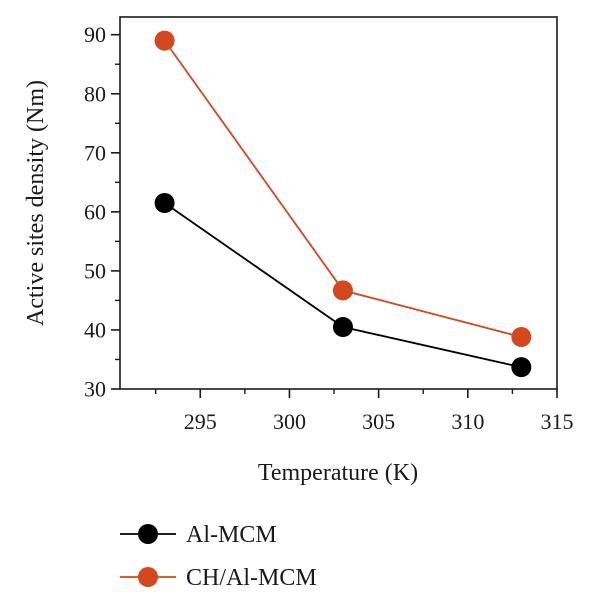 This screenshot has height=610, width=600. I want to click on y-axis-title: Active sites density (Nm), so click(36, 203).